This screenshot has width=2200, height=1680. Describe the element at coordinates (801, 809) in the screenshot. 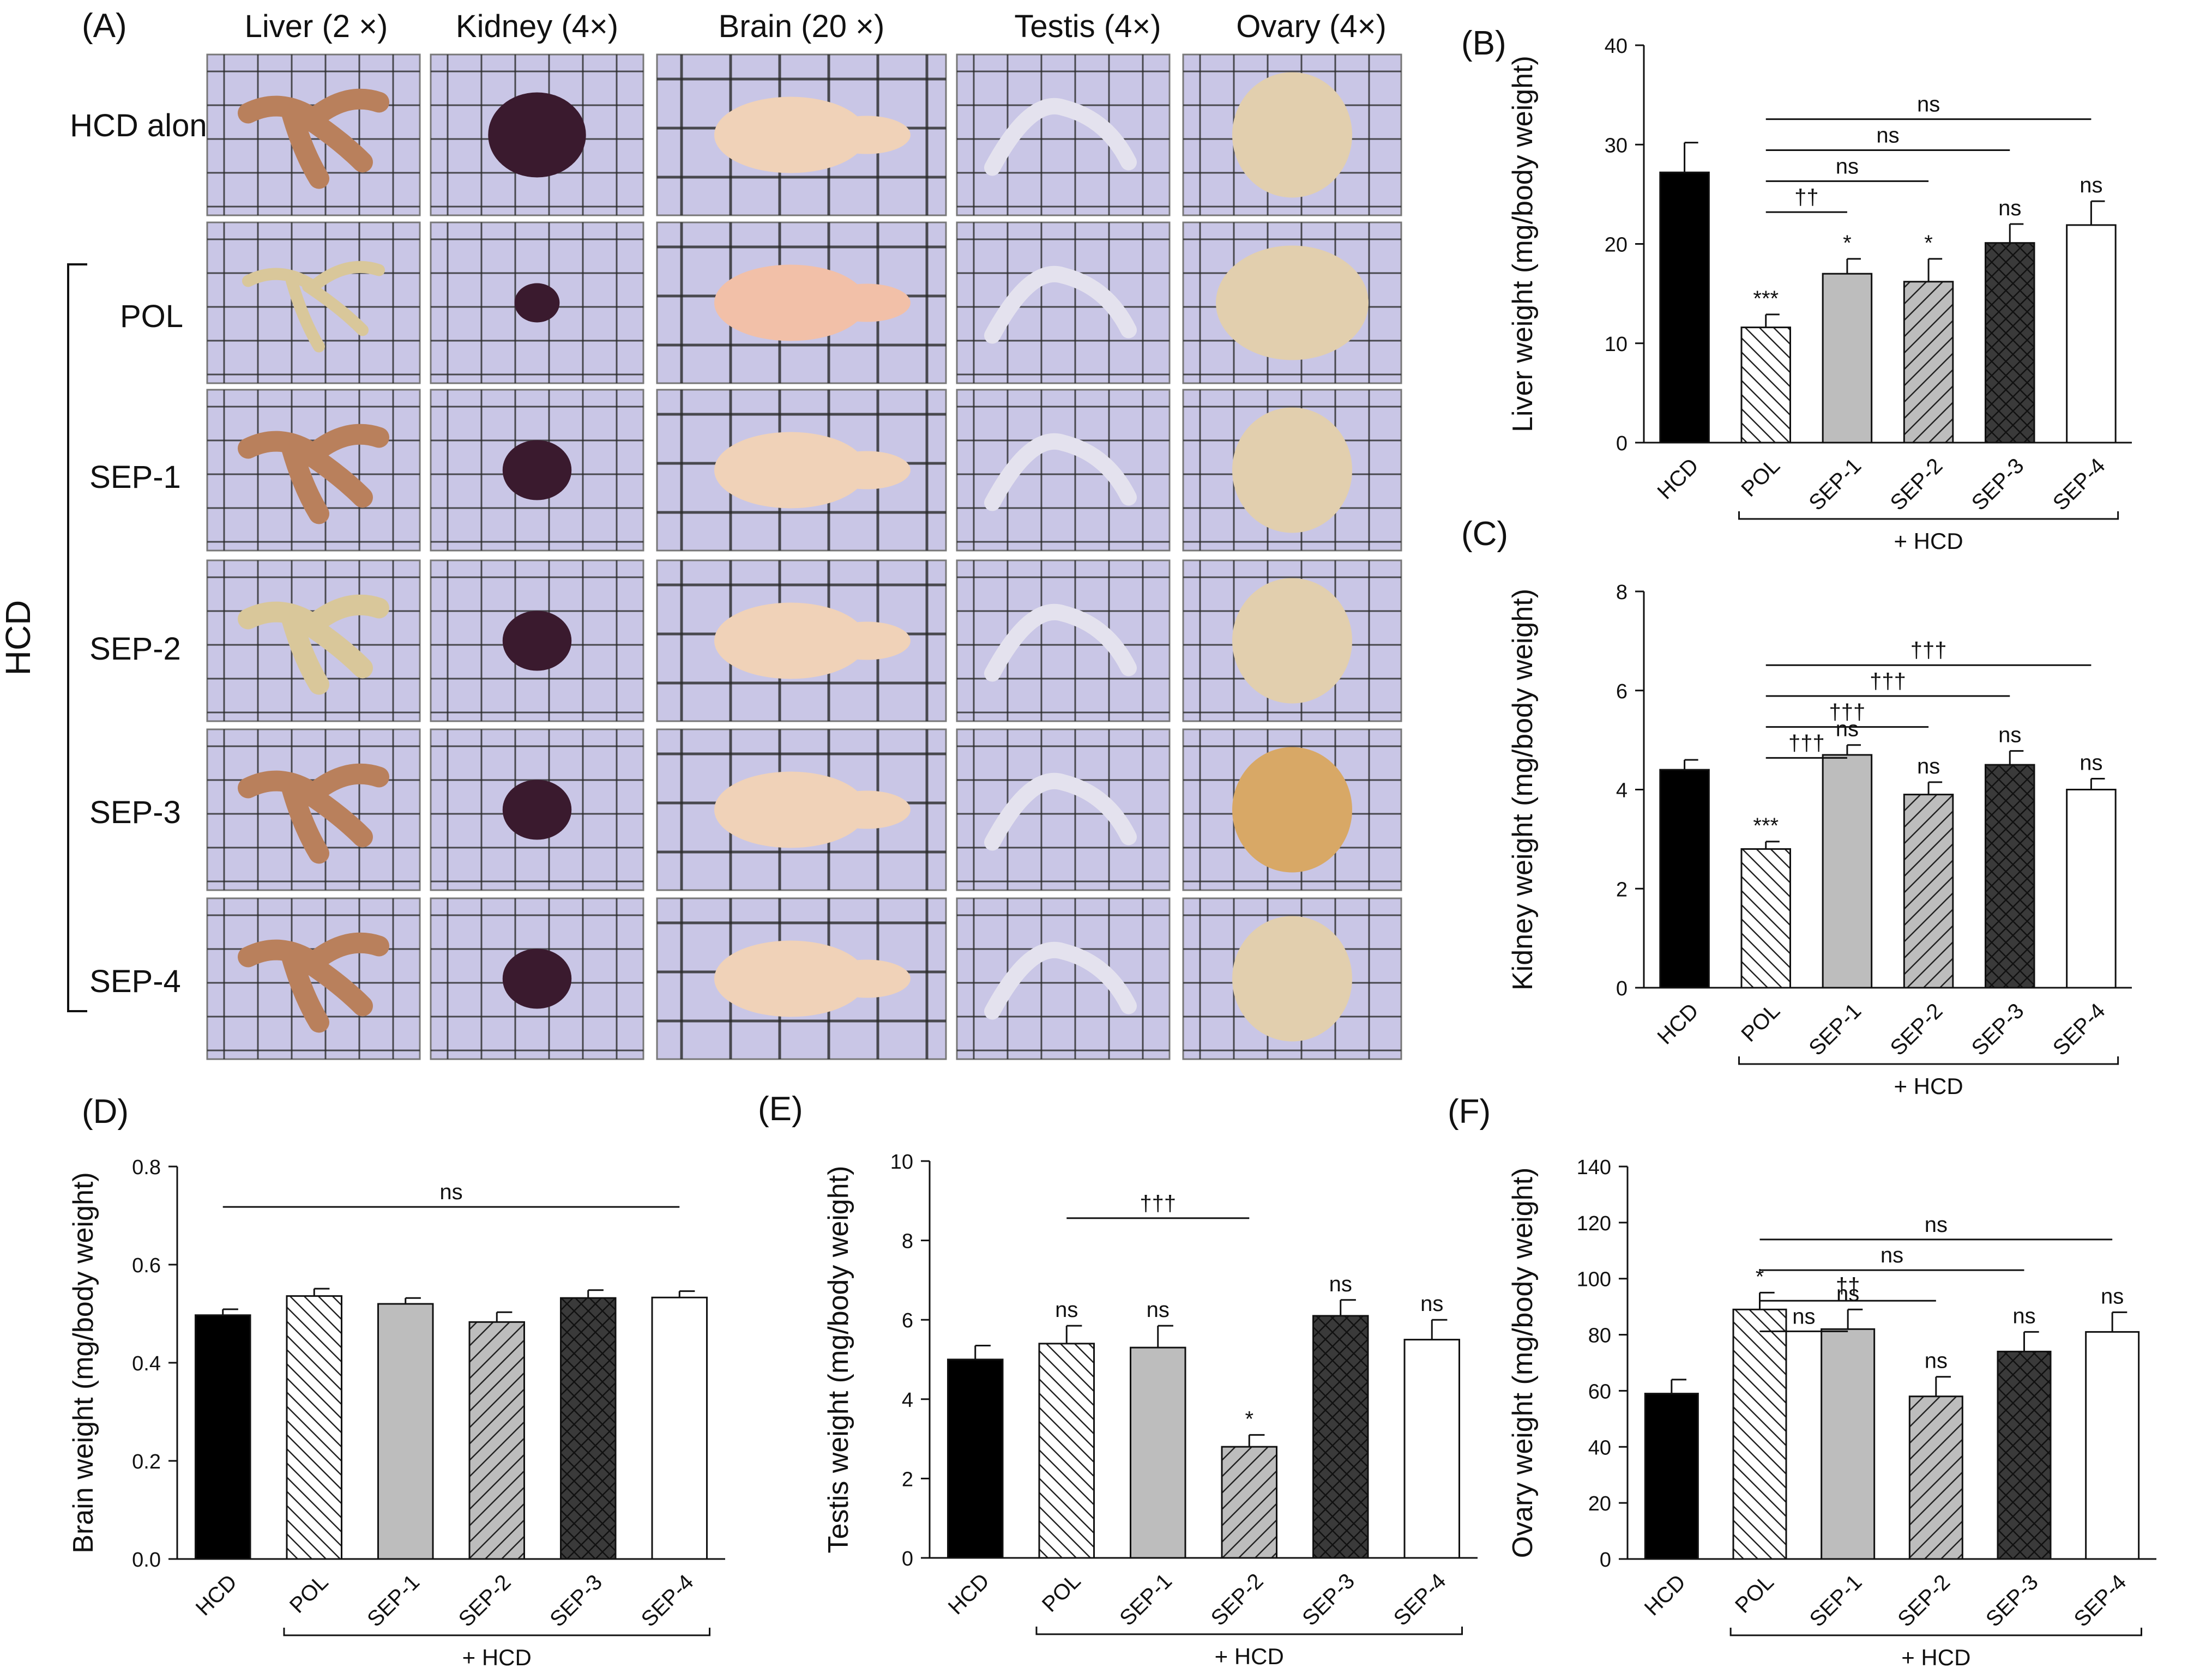

I see `photo-brain-sep3` at that location.